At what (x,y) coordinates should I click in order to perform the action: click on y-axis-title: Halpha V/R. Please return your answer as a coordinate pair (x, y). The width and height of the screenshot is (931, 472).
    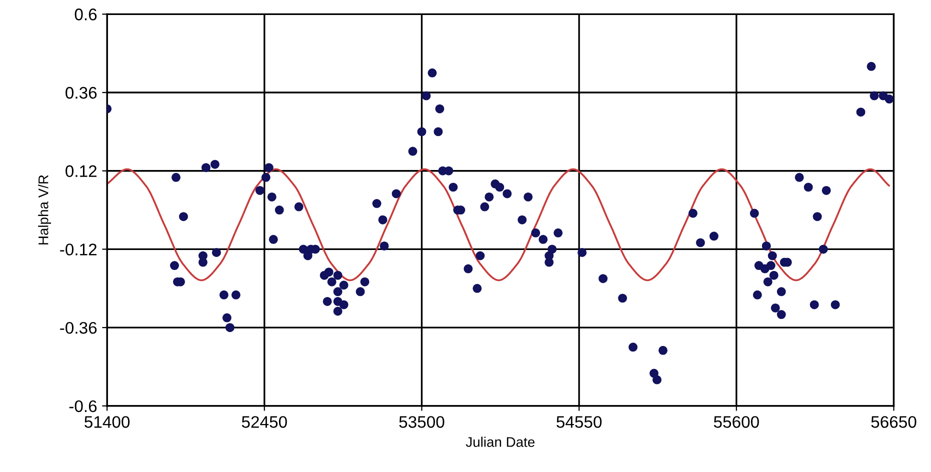
    Looking at the image, I should click on (45, 209).